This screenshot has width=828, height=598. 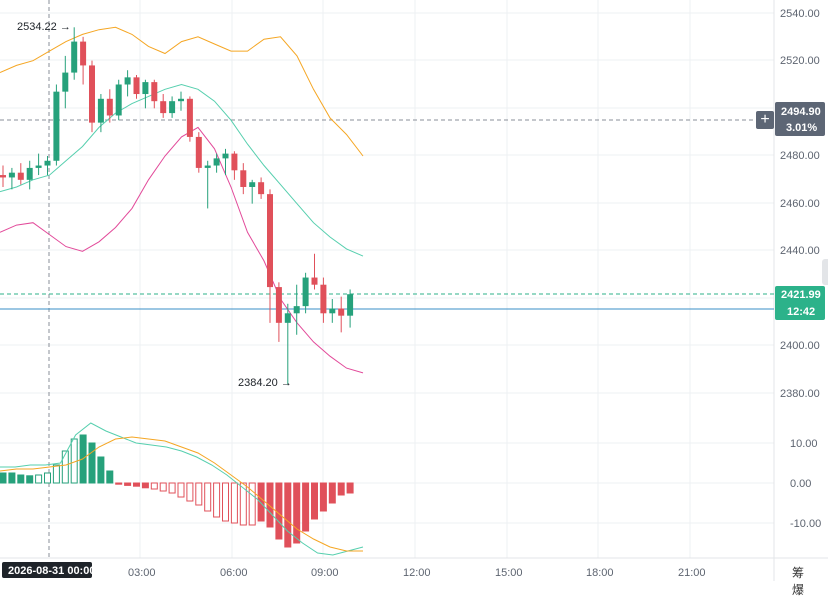 I want to click on plus-icon: +, so click(x=765, y=119).